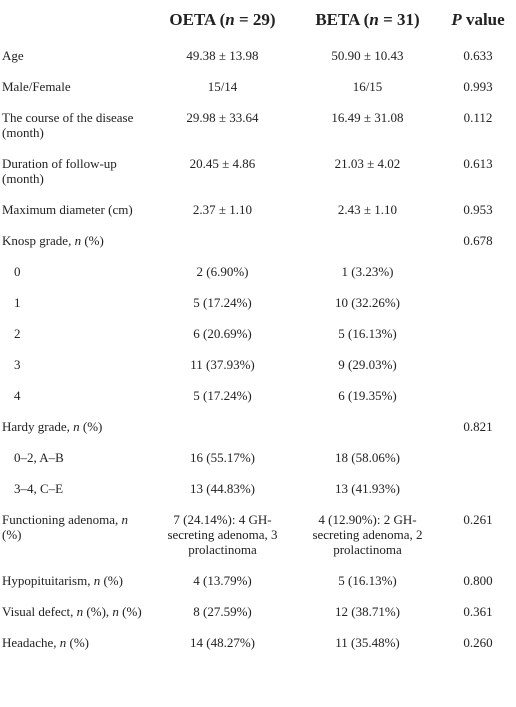 This screenshot has height=707, width=516. Describe the element at coordinates (222, 117) in the screenshot. I see `table-cell: 29.98 ± 33.64` at that location.